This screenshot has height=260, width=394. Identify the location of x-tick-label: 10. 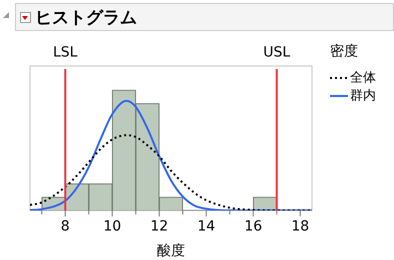
(112, 226).